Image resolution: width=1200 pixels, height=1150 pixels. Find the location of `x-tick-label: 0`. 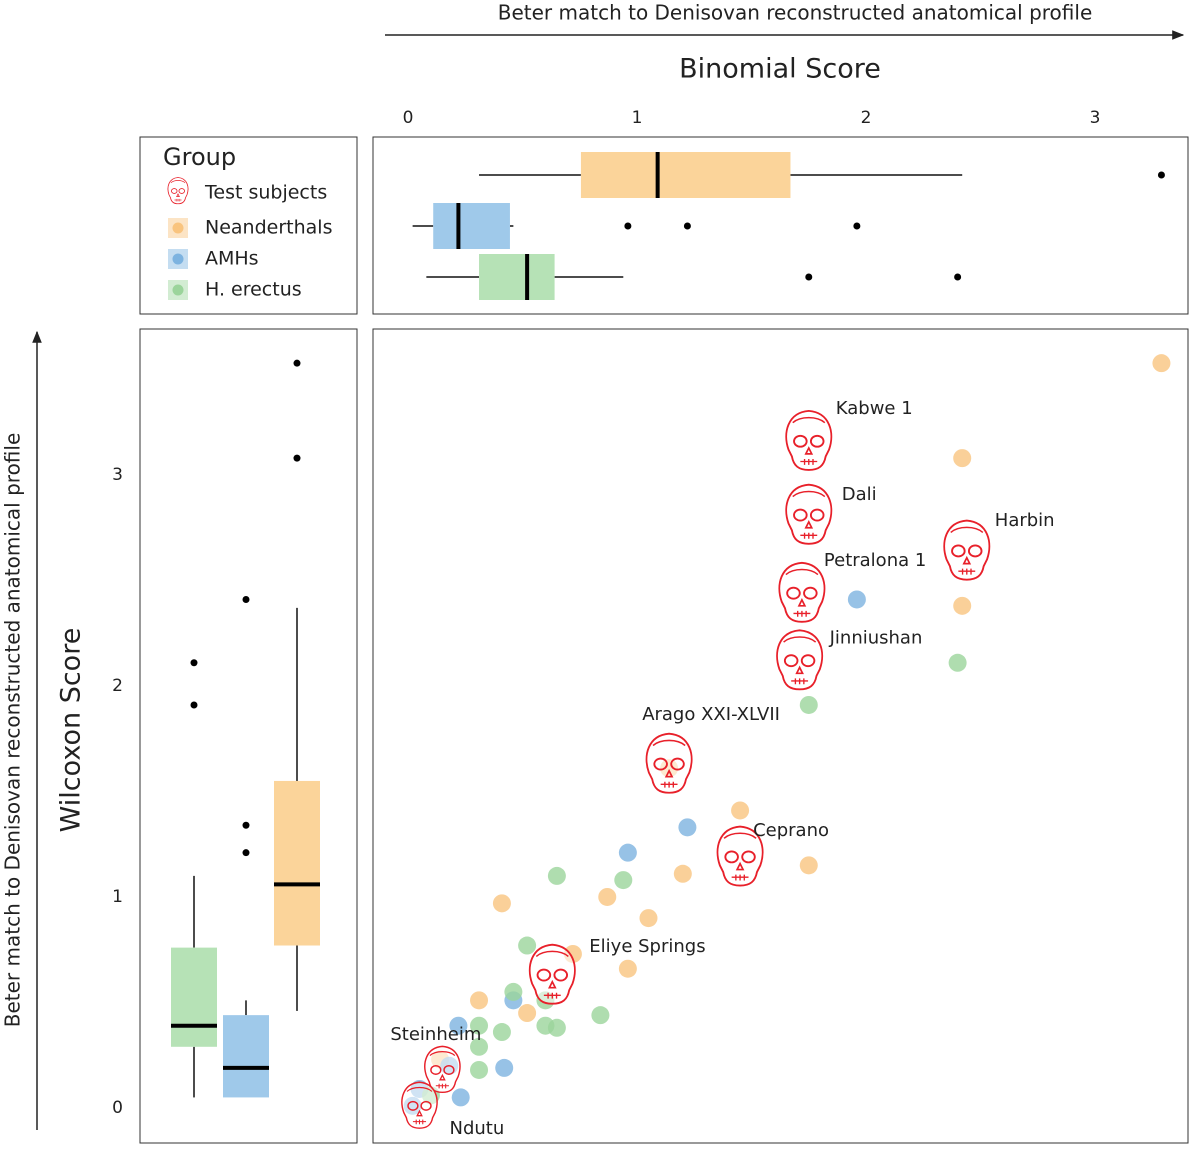

x-tick-label: 0 is located at coordinates (408, 118).